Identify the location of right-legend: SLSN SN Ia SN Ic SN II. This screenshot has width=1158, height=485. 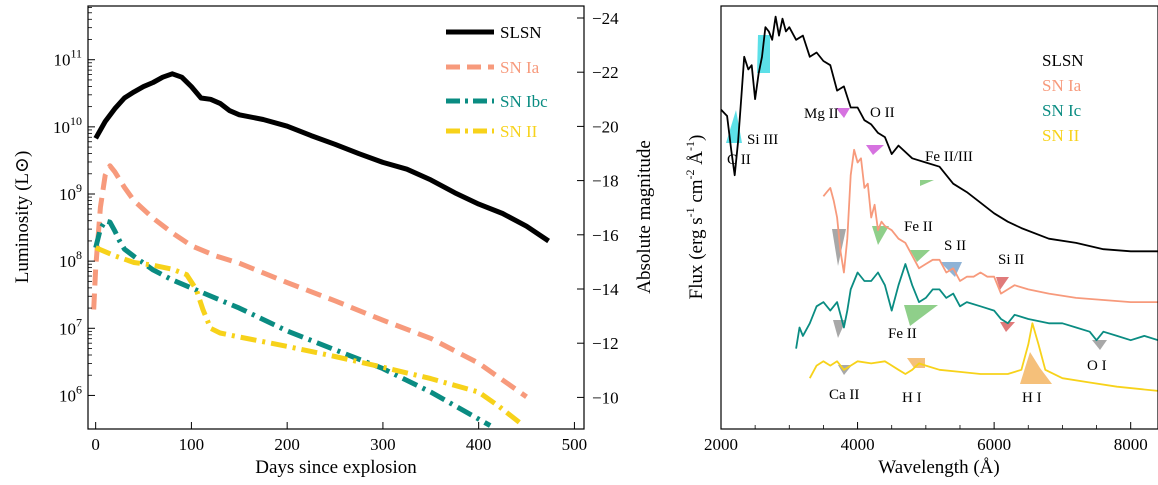
(1063, 98).